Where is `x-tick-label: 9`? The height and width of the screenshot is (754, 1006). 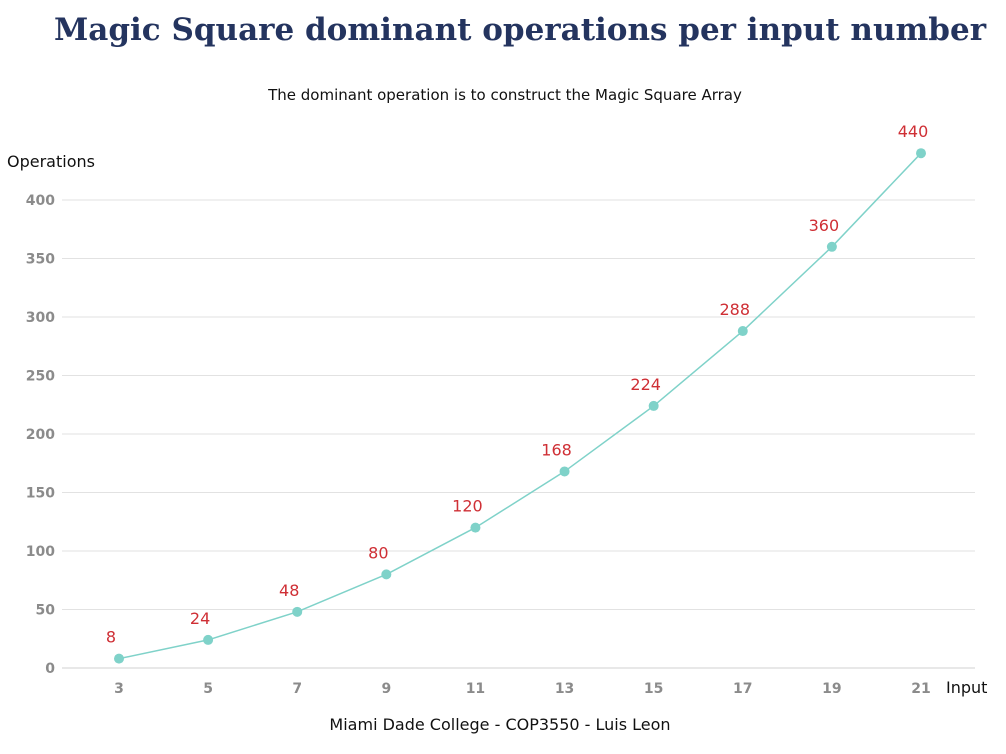 x-tick-label: 9 is located at coordinates (386, 689).